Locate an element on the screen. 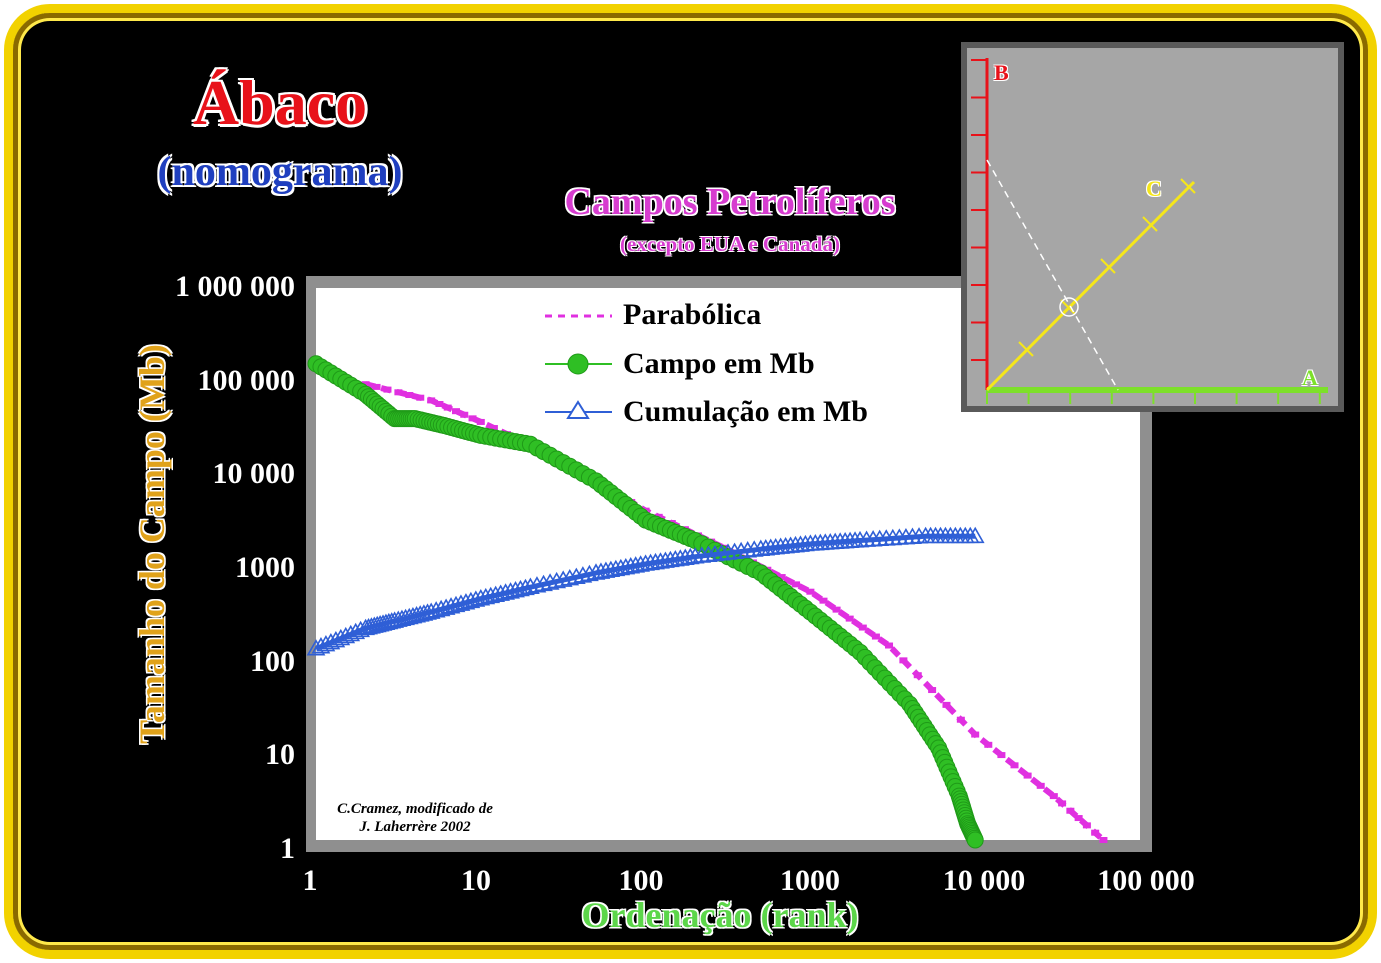  y-tick-label: 100 is located at coordinates (272, 661).